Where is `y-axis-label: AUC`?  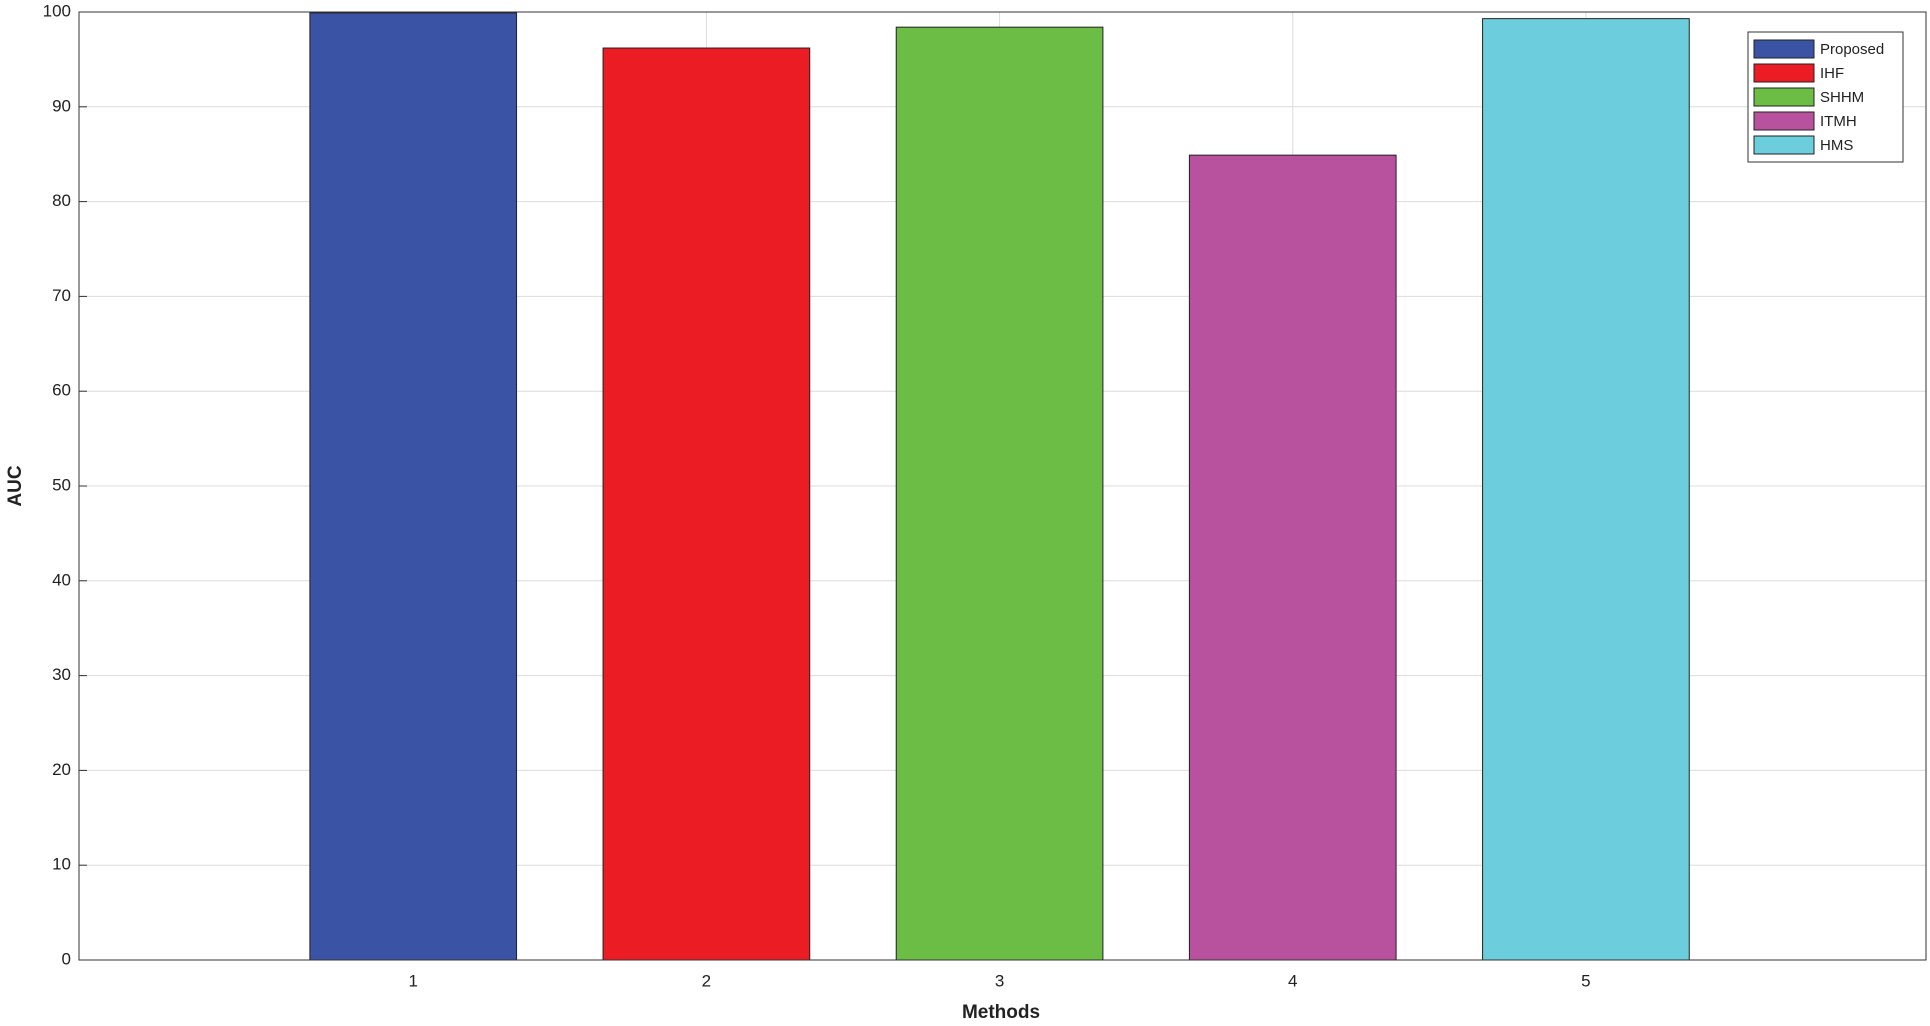
y-axis-label: AUC is located at coordinates (15, 485).